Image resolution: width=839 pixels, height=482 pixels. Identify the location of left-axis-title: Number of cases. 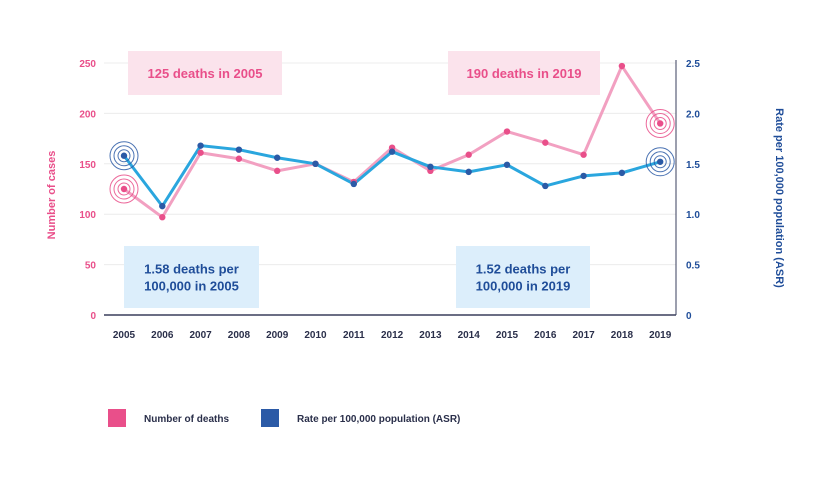
(52, 195).